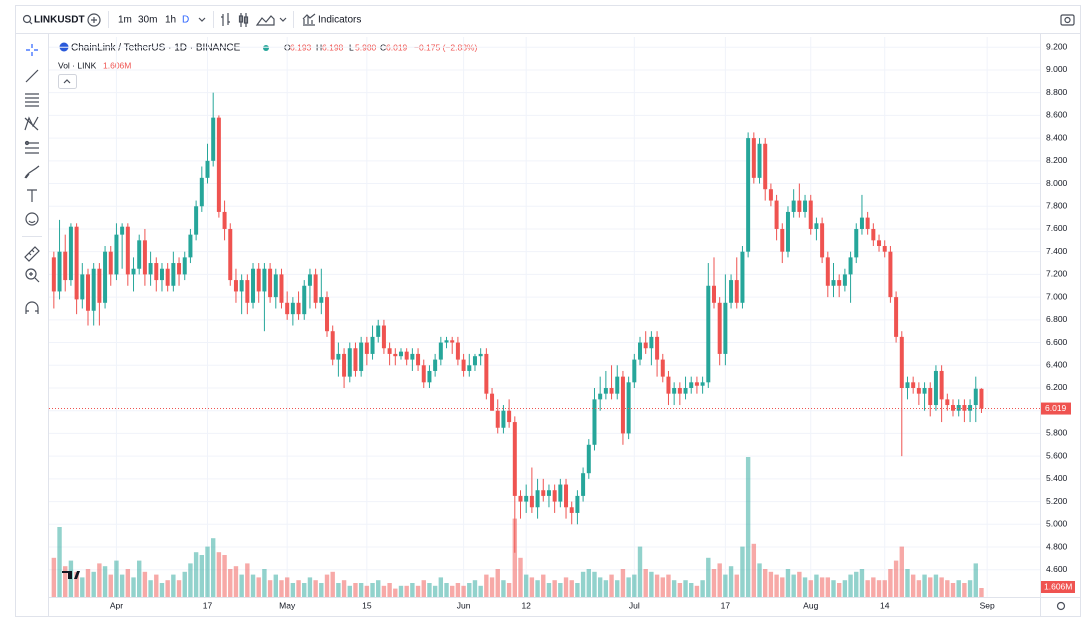 This screenshot has width=1086, height=623. What do you see at coordinates (32, 222) in the screenshot?
I see `emoji-smile` at bounding box center [32, 222].